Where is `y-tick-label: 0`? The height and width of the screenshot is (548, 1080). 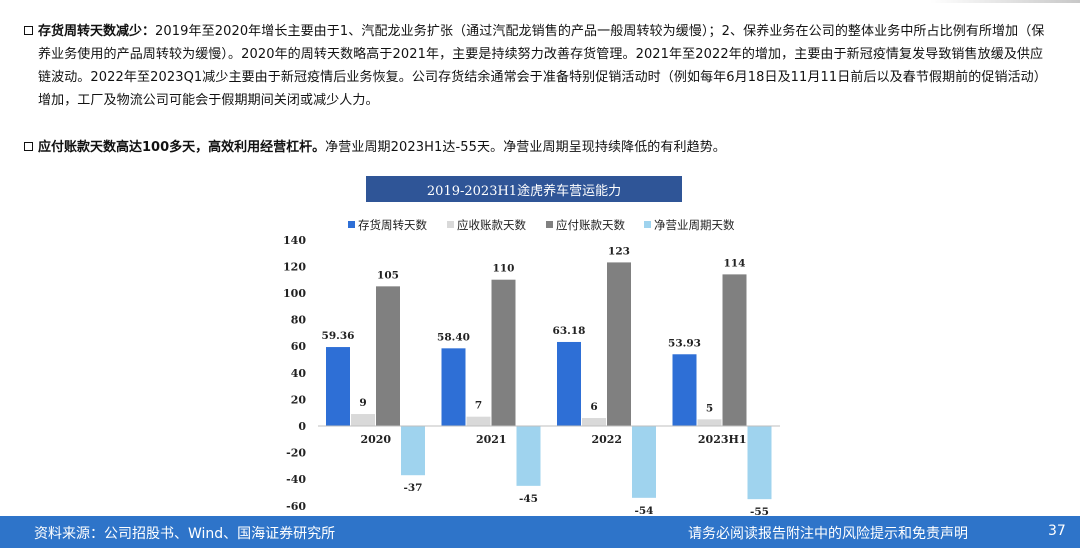
y-tick-label: 0 is located at coordinates (302, 426).